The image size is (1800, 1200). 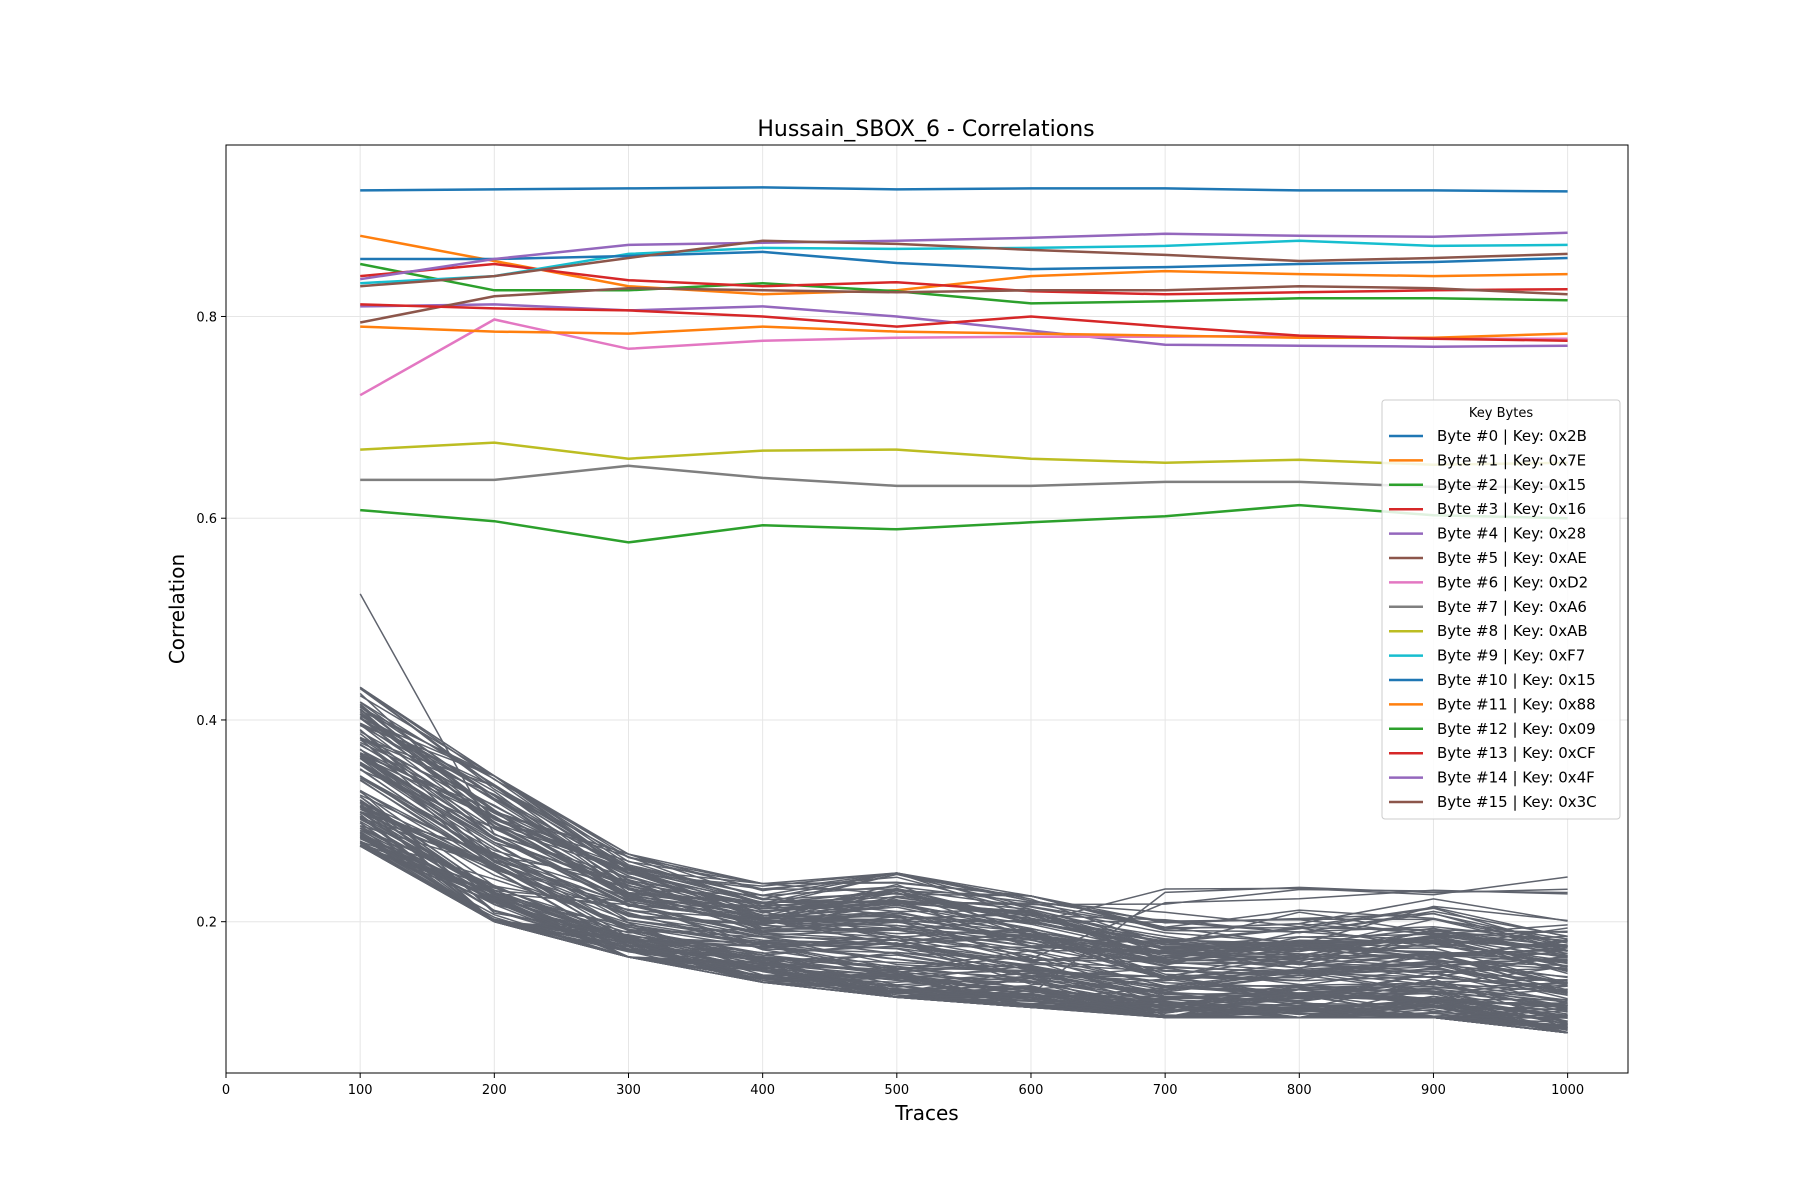 I want to click on x-tick-label: 900, so click(x=1433, y=1090).